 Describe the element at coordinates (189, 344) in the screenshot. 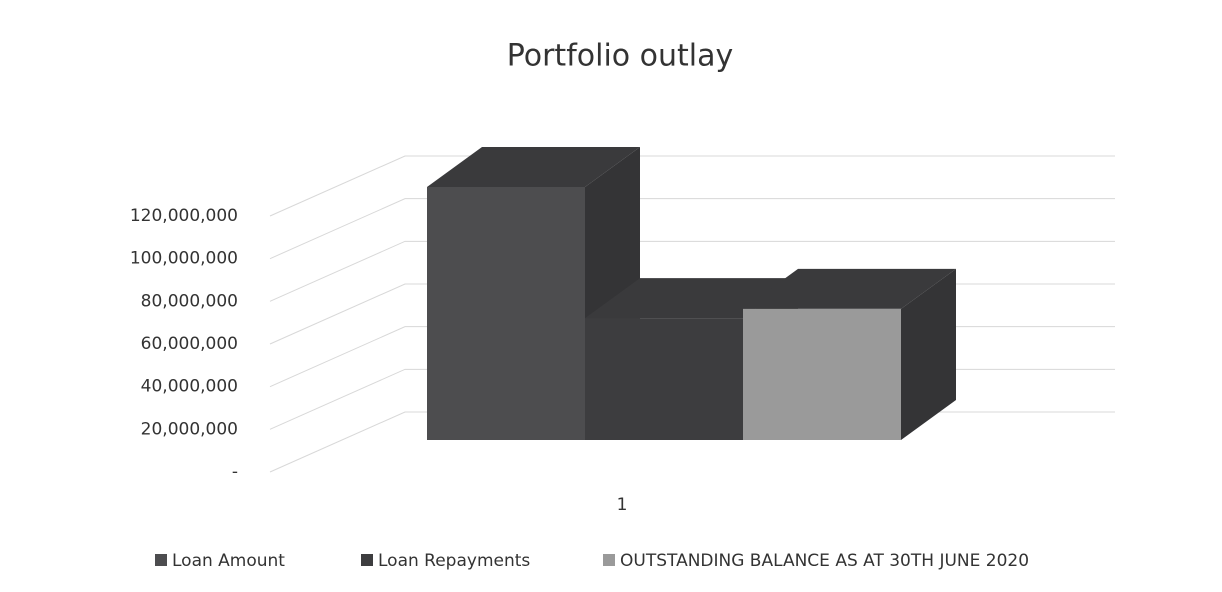

I see `y-tick-label: 60,000,000` at that location.